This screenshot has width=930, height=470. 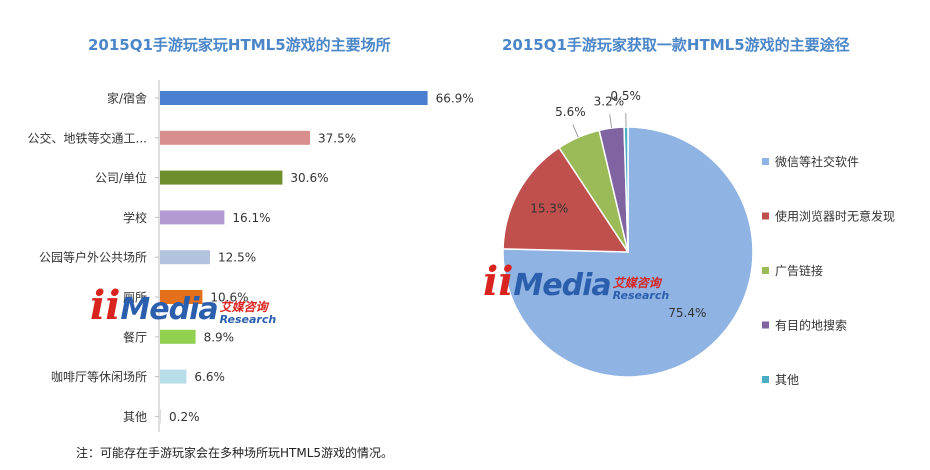 I want to click on legend-label: 使用浏览器时无意发现, so click(x=835, y=216).